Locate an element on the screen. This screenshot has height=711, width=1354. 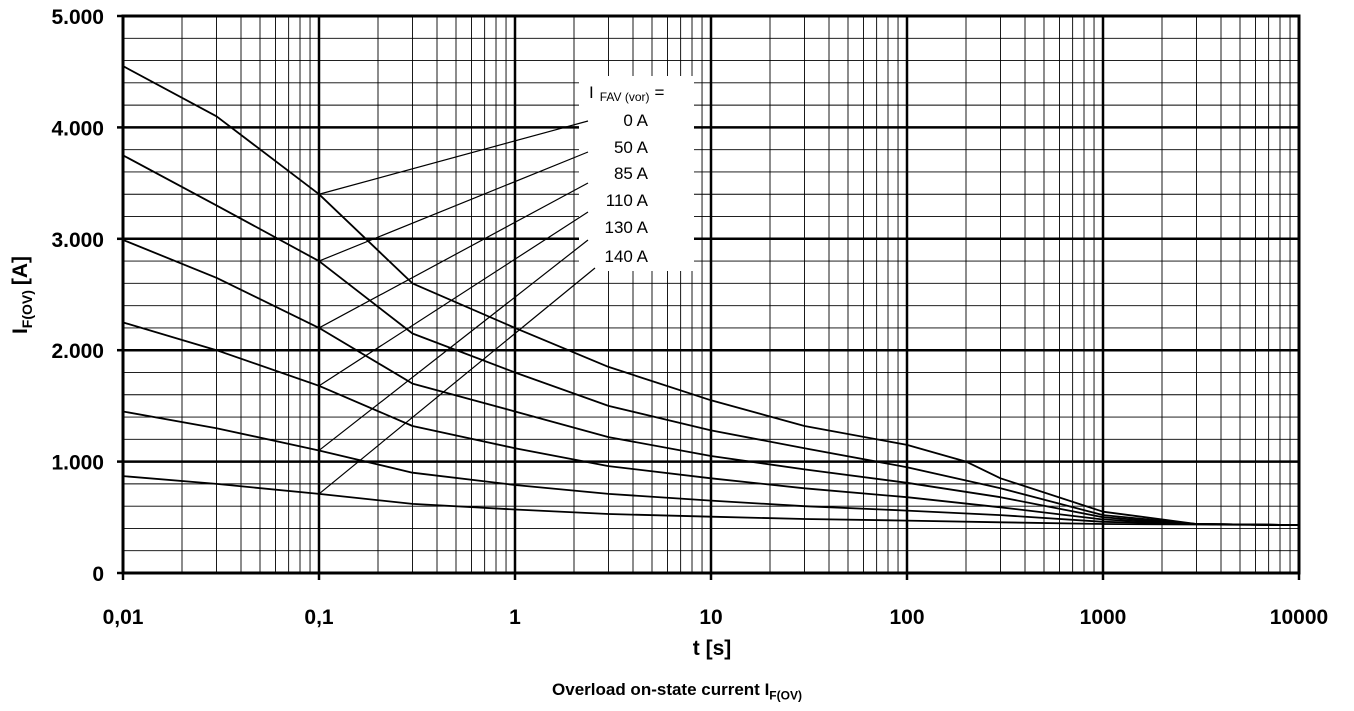
legend-entry: 140 A is located at coordinates (627, 256).